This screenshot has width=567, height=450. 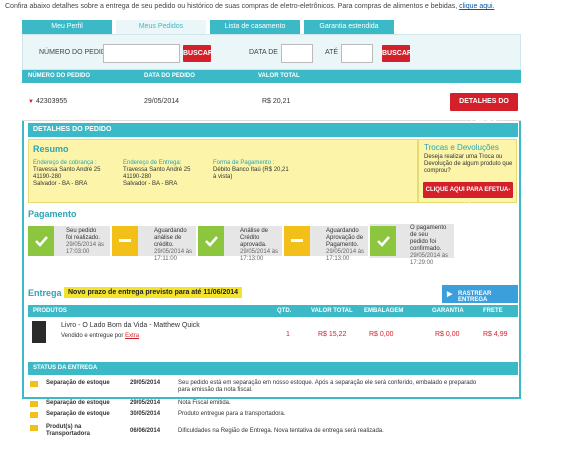 I want to click on status-label: Produt(s) na Transportadora, so click(x=68, y=430).